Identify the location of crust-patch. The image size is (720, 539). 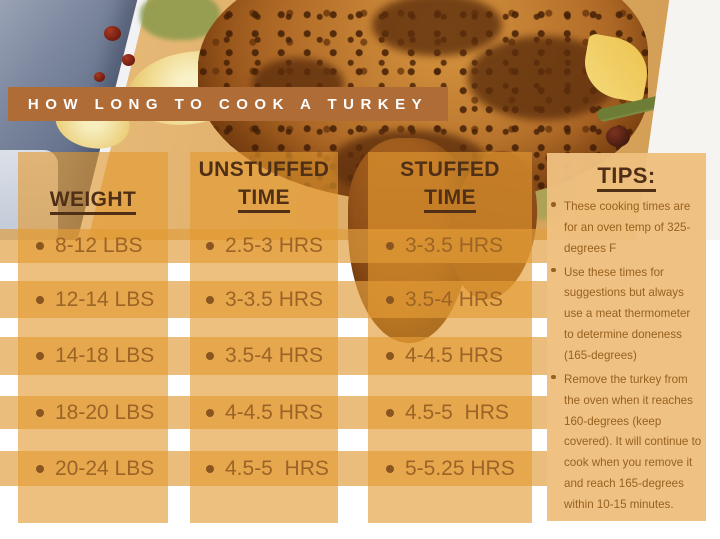
(437, 28).